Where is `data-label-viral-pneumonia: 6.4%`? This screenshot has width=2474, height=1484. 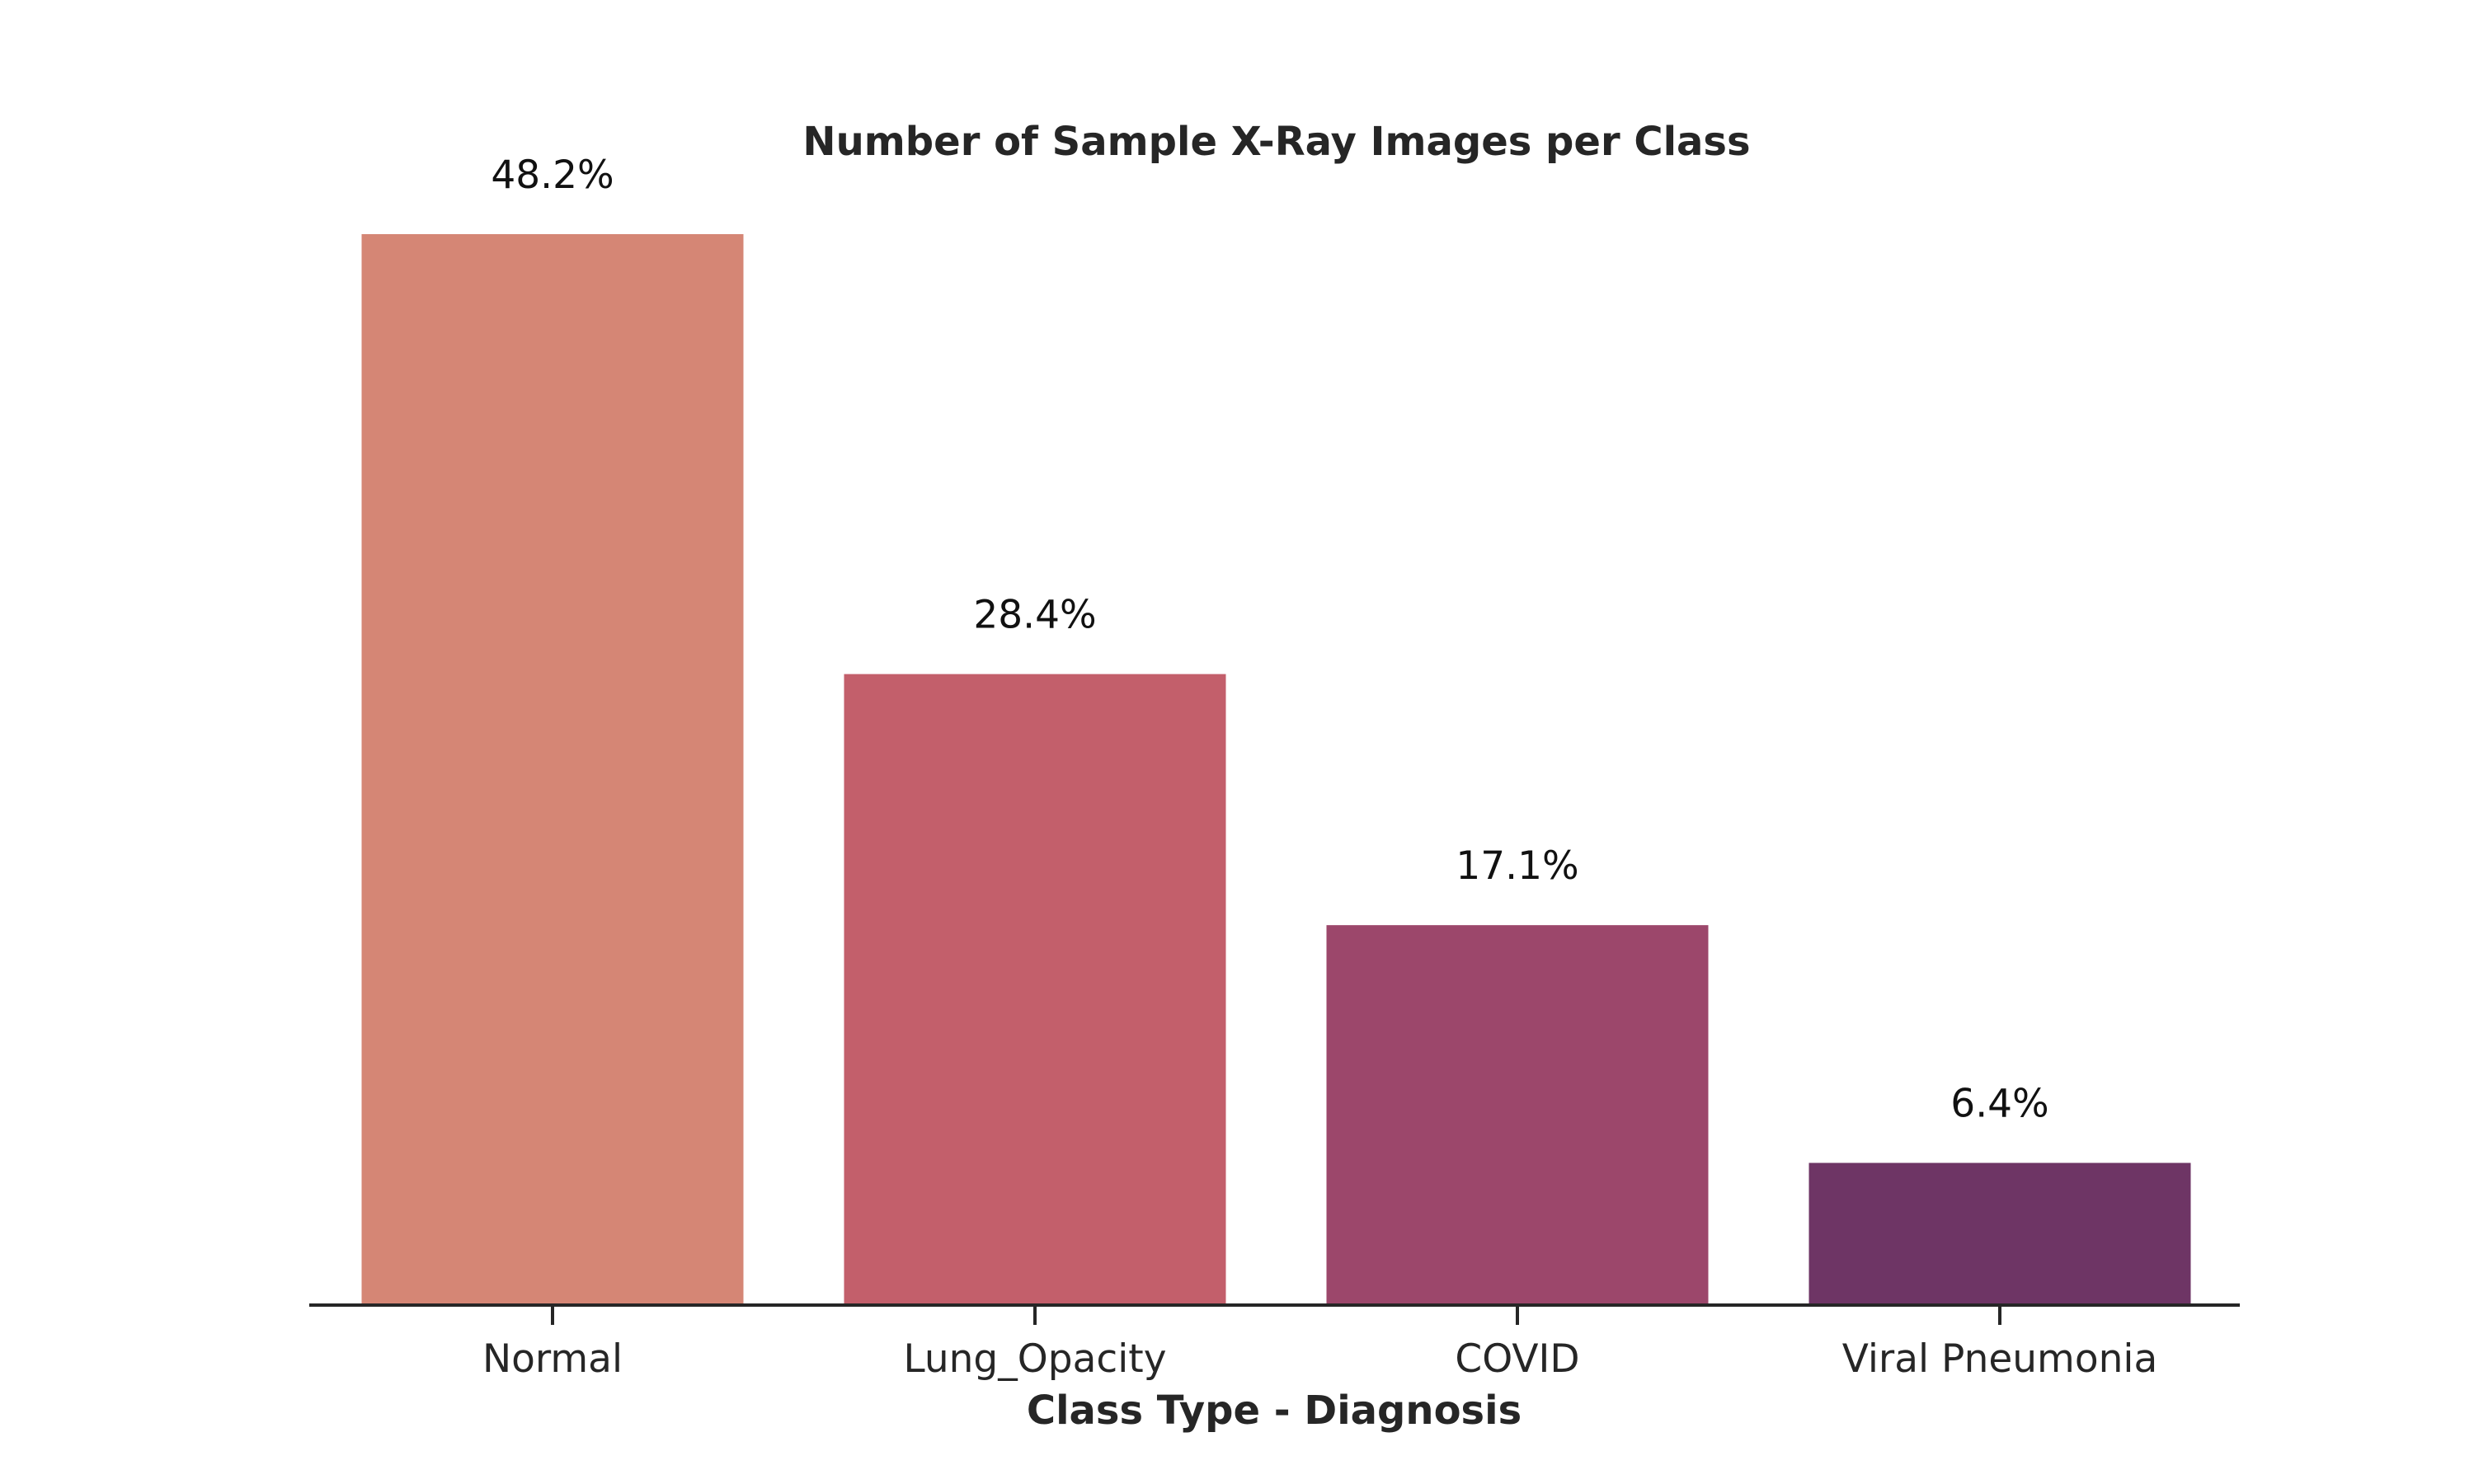
data-label-viral-pneumonia: 6.4% is located at coordinates (1999, 1104).